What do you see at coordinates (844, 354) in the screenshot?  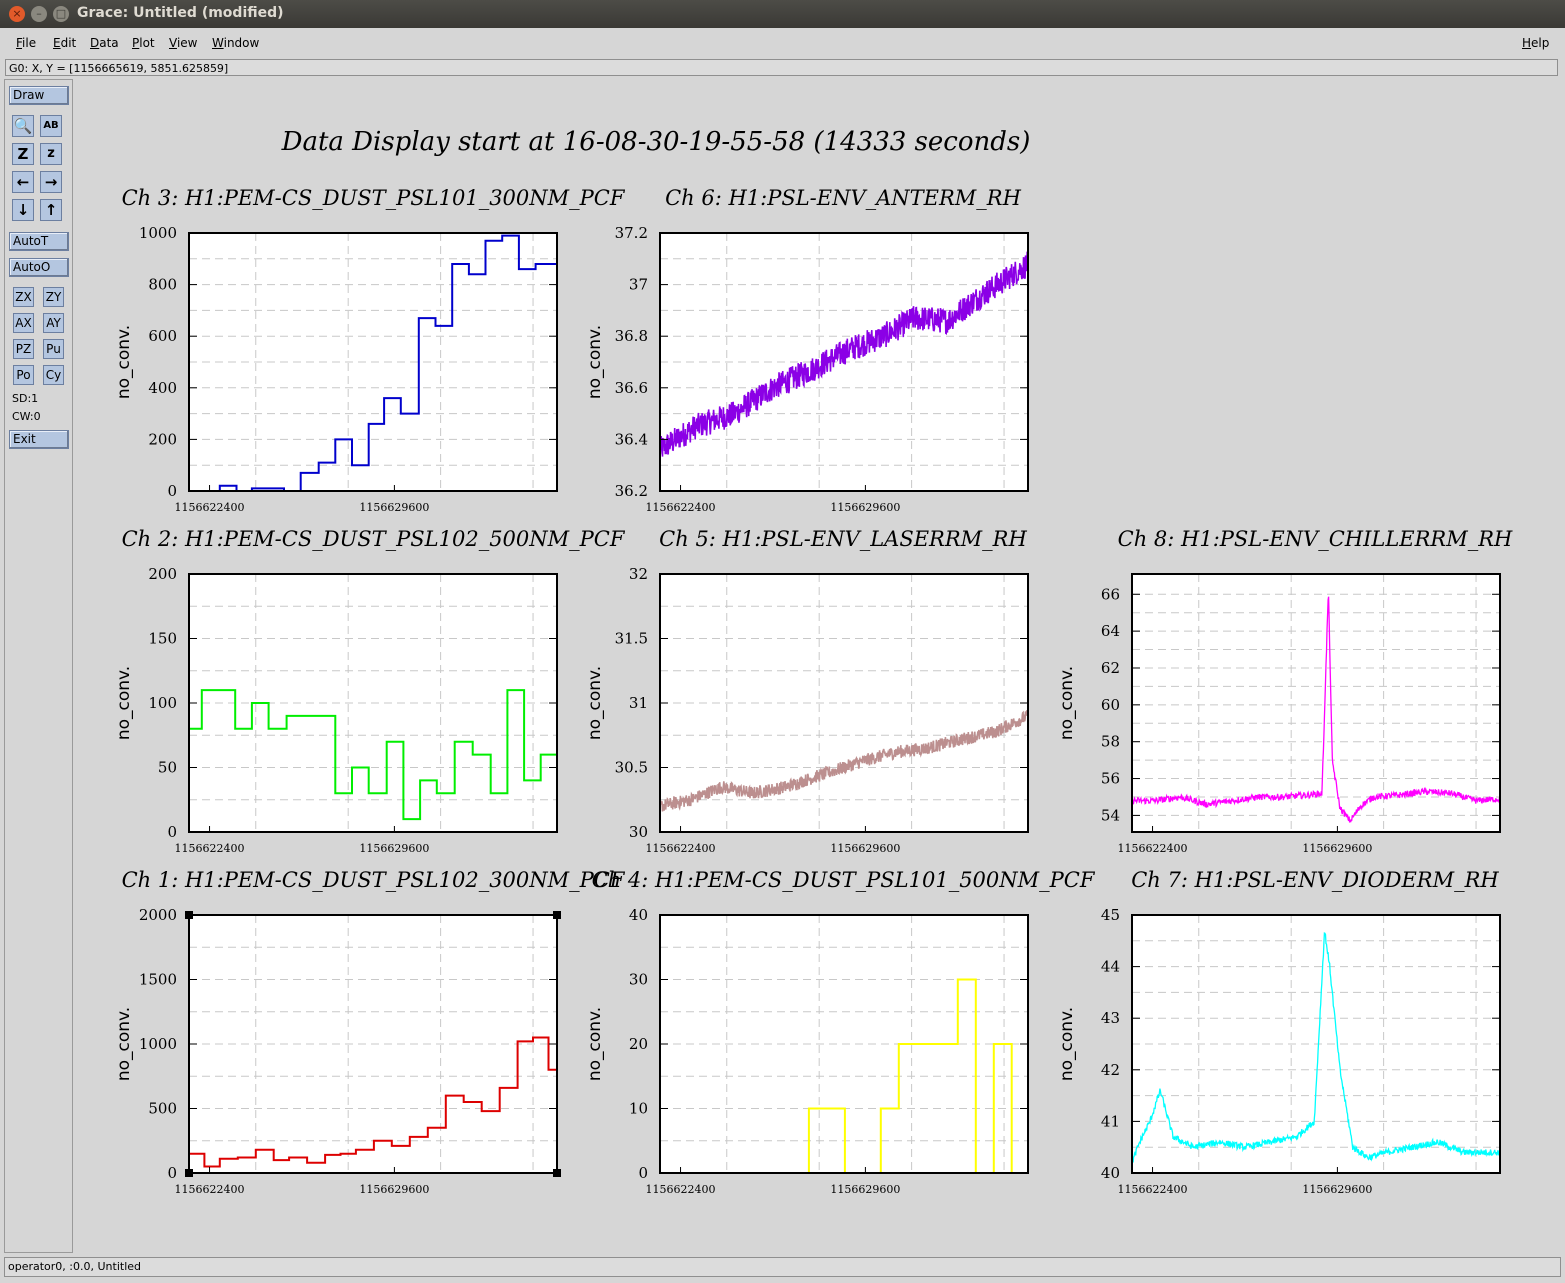 I see `ch6-series-line` at bounding box center [844, 354].